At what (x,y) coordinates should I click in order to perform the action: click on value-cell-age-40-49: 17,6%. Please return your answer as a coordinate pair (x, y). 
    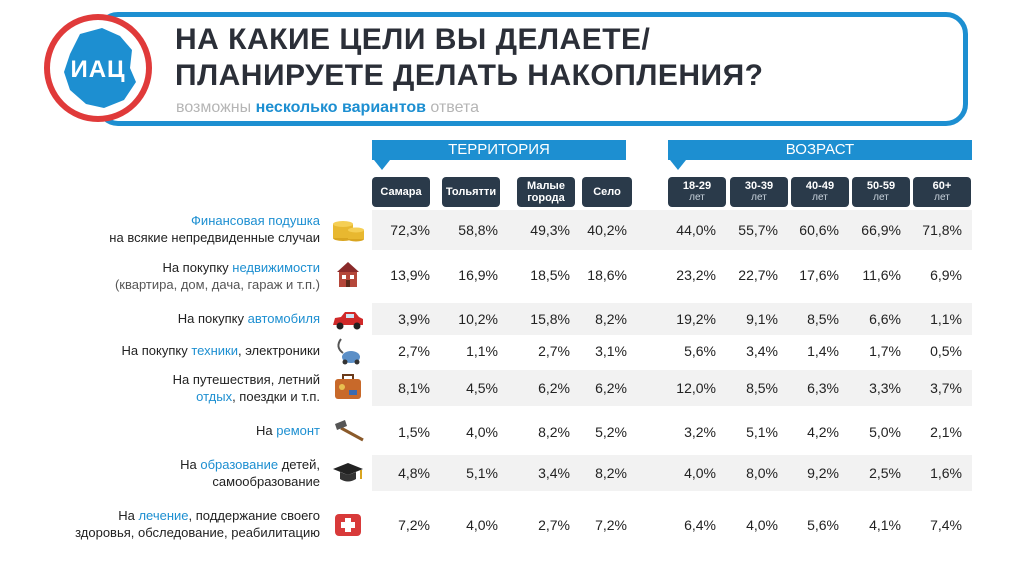
    Looking at the image, I should click on (819, 275).